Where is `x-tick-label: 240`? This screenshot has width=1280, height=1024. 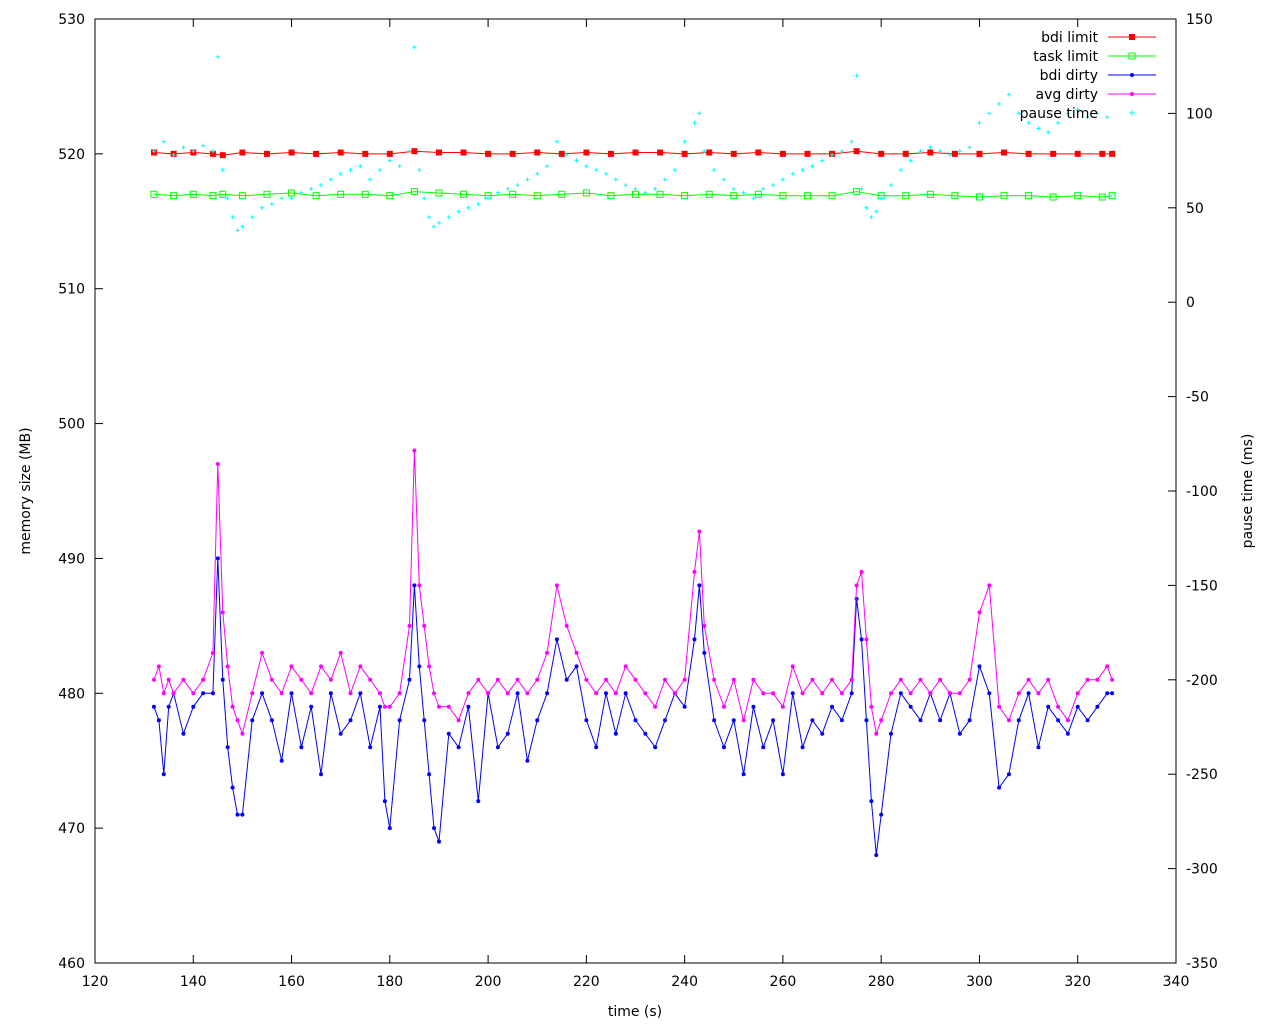 x-tick-label: 240 is located at coordinates (684, 982).